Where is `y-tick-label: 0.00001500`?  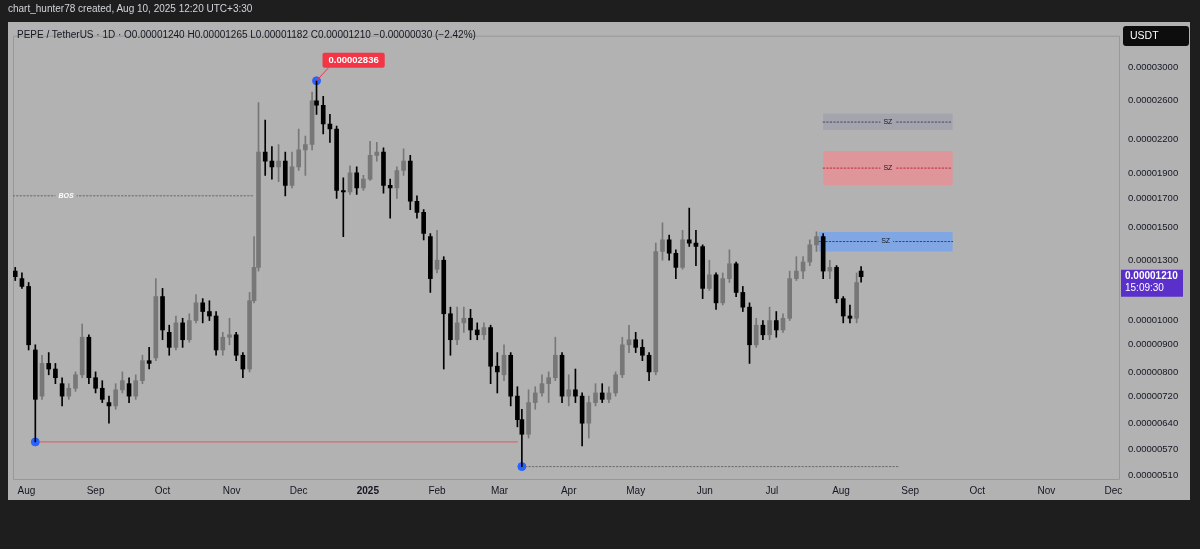
y-tick-label: 0.00001500 is located at coordinates (1153, 226).